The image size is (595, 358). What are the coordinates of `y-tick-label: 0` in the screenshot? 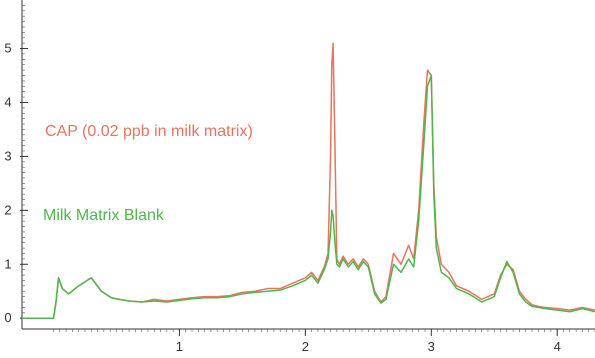 It's located at (7, 317).